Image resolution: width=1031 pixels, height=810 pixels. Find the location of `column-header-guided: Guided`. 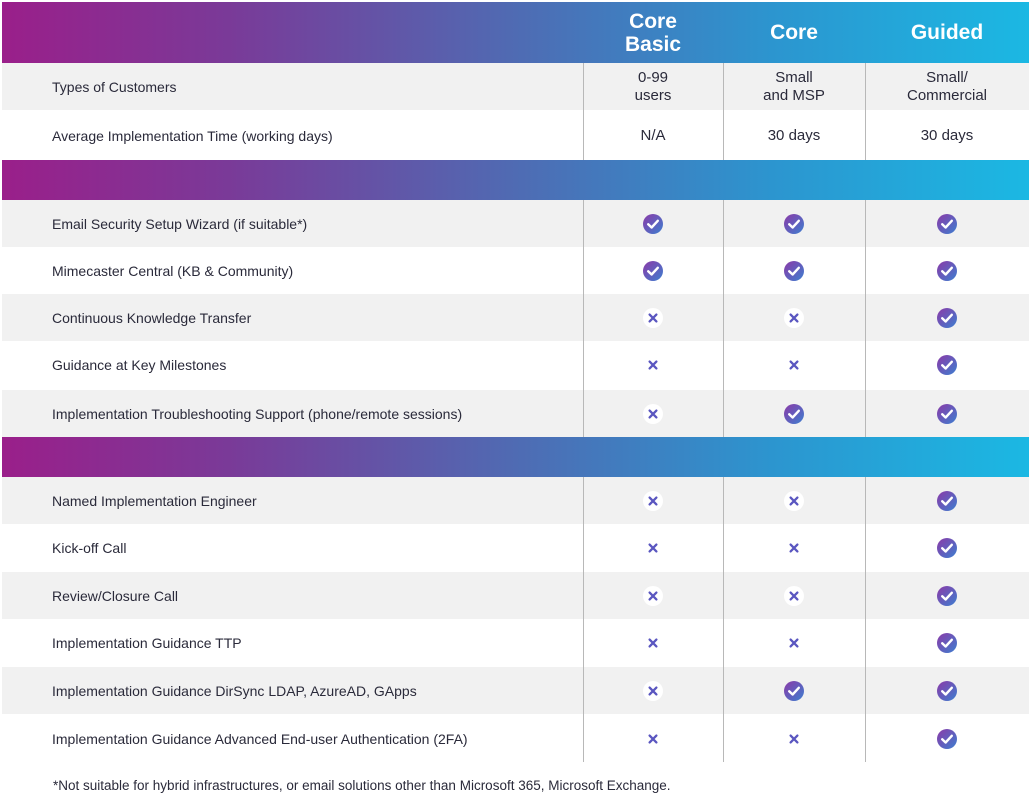

column-header-guided: Guided is located at coordinates (947, 32).